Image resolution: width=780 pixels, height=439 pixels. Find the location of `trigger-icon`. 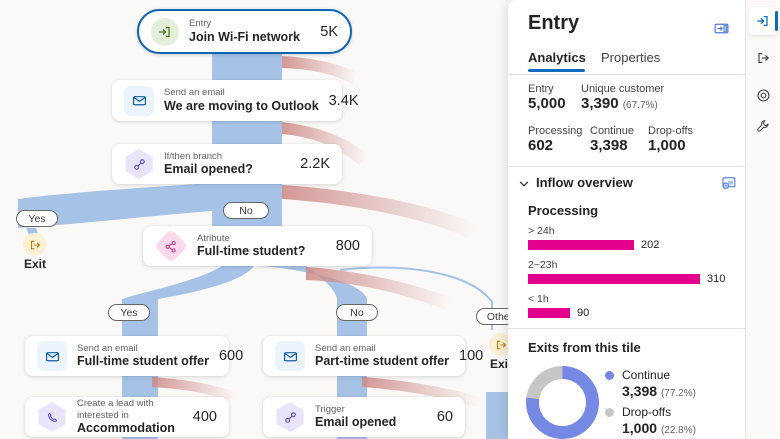

trigger-icon is located at coordinates (290, 417).